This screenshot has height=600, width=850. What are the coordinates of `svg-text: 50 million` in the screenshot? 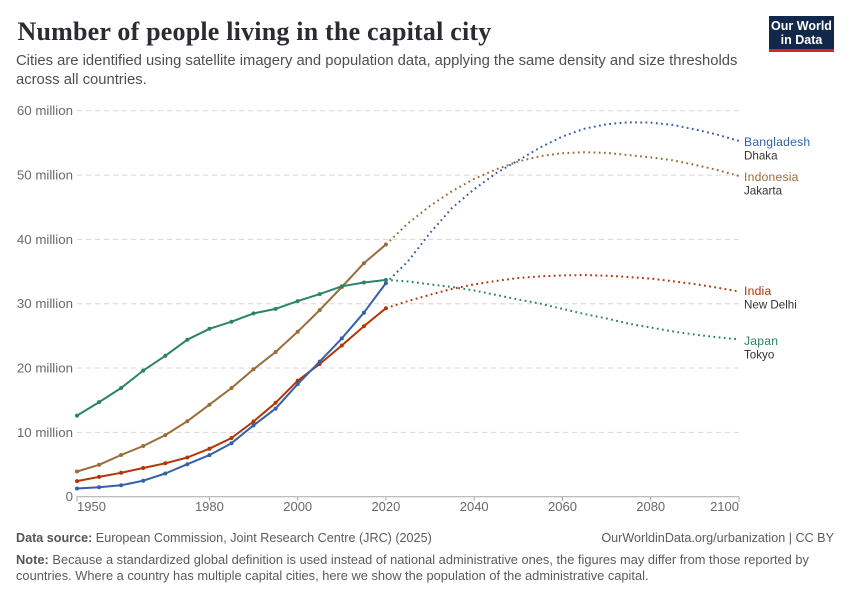 It's located at (45, 175).